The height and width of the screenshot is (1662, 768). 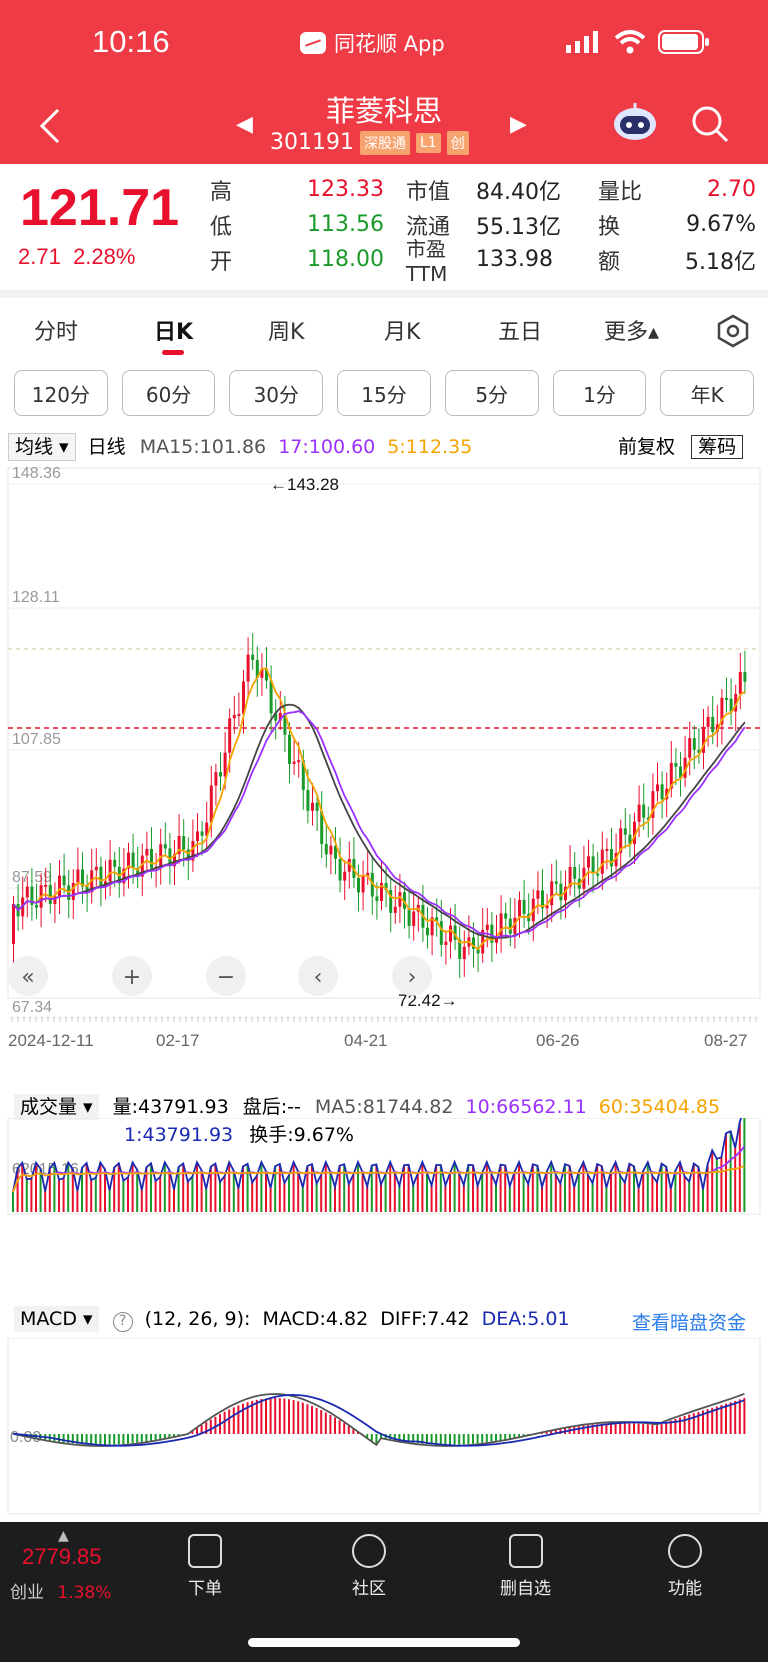 I want to click on settings-hex-icon, so click(x=733, y=331).